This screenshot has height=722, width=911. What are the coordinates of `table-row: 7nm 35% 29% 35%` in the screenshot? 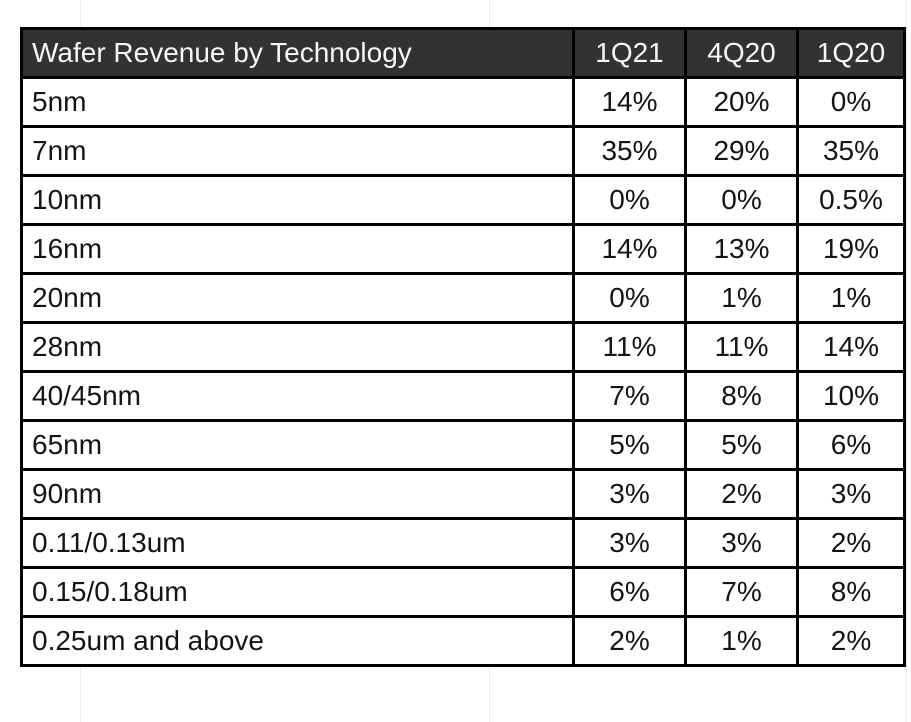 It's located at (463, 151).